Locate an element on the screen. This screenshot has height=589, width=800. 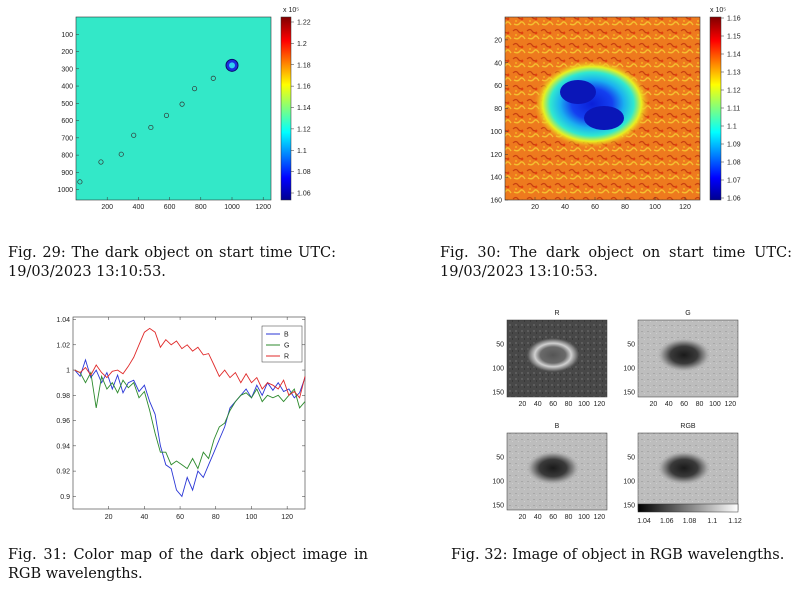
fig30-core-right is located at coordinates (604, 118).